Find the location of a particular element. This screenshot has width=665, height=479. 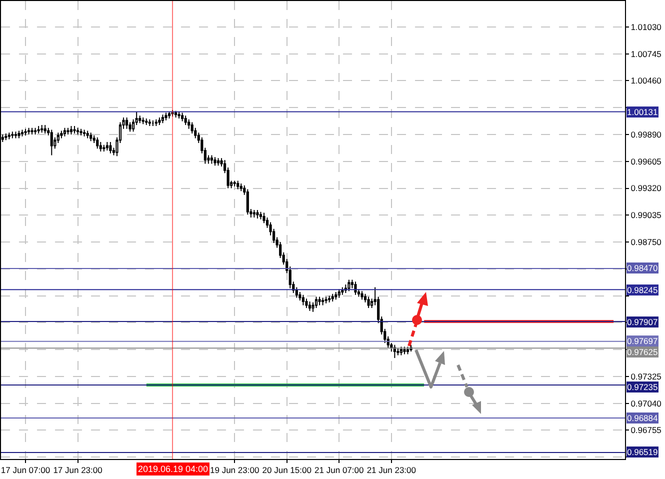

x-tick-label: 2019.06.19 04:00 is located at coordinates (173, 469).